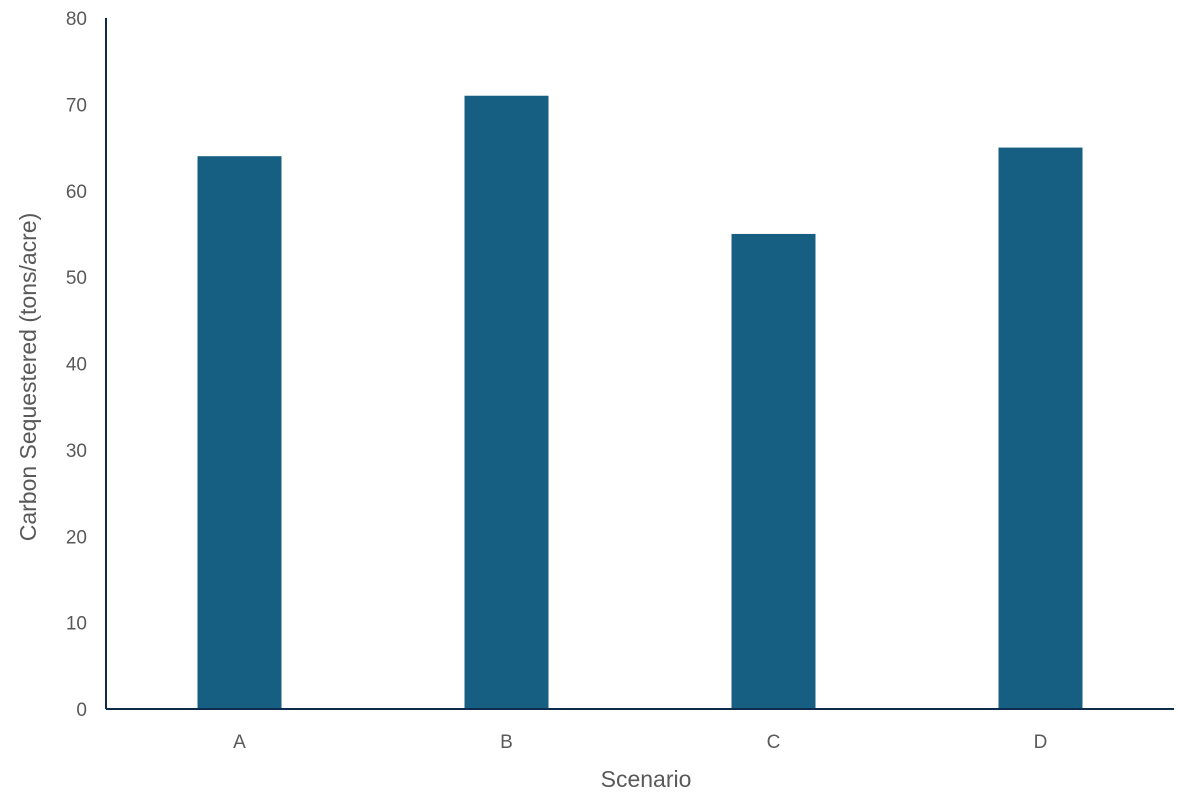 This screenshot has height=795, width=1178. I want to click on bar-C, so click(773, 471).